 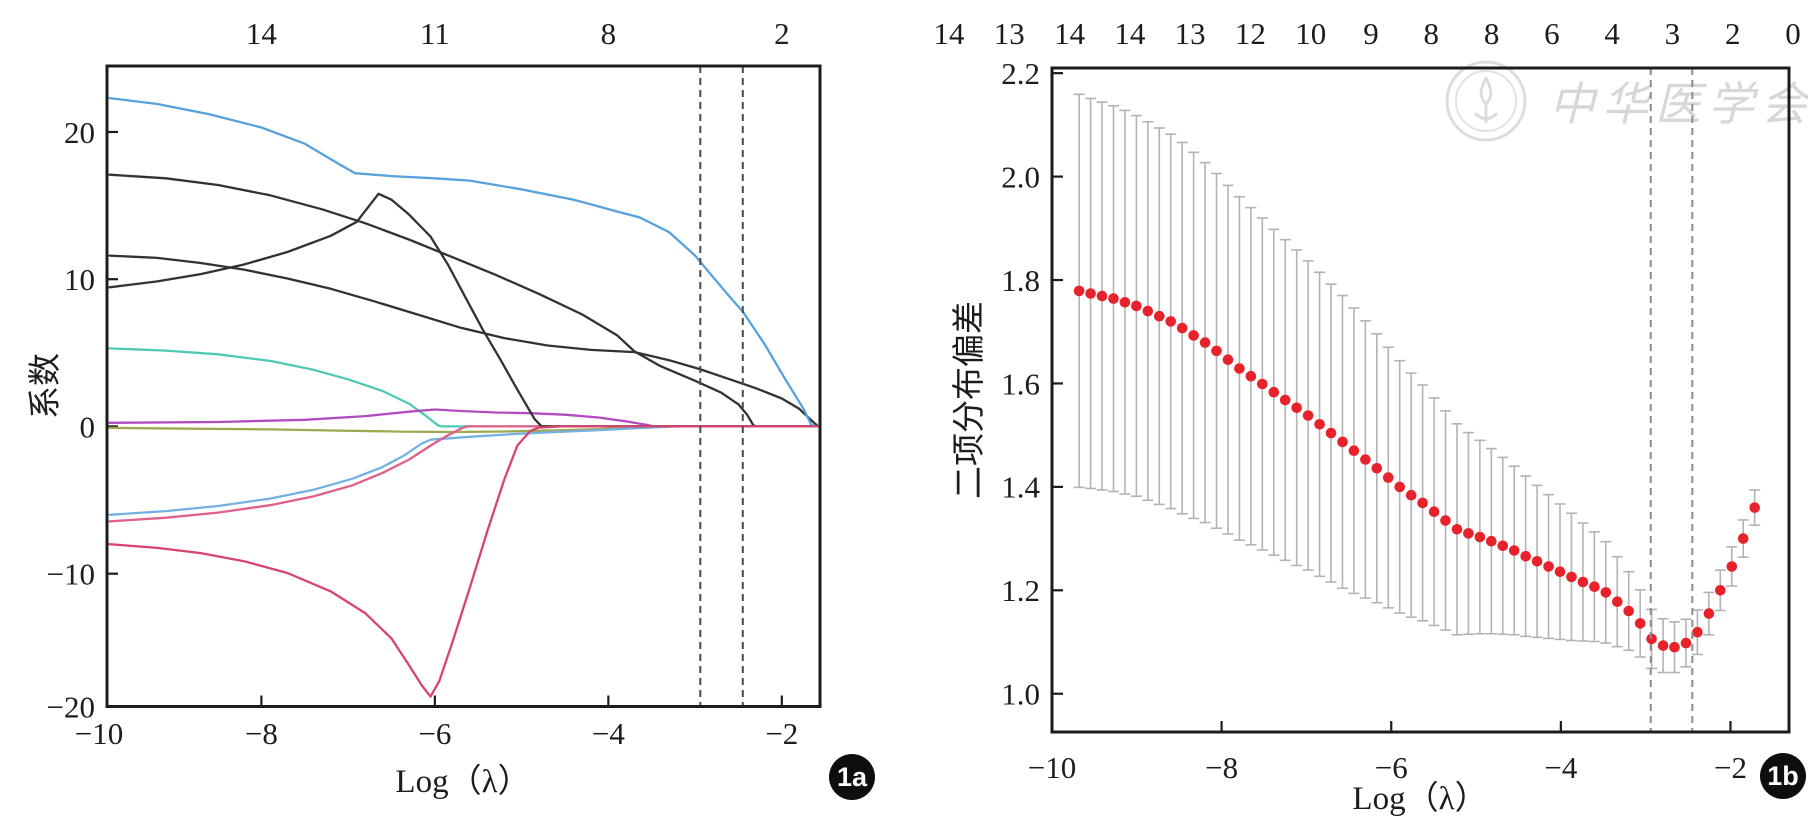 I want to click on df-count-label: 10, so click(x=1310, y=33).